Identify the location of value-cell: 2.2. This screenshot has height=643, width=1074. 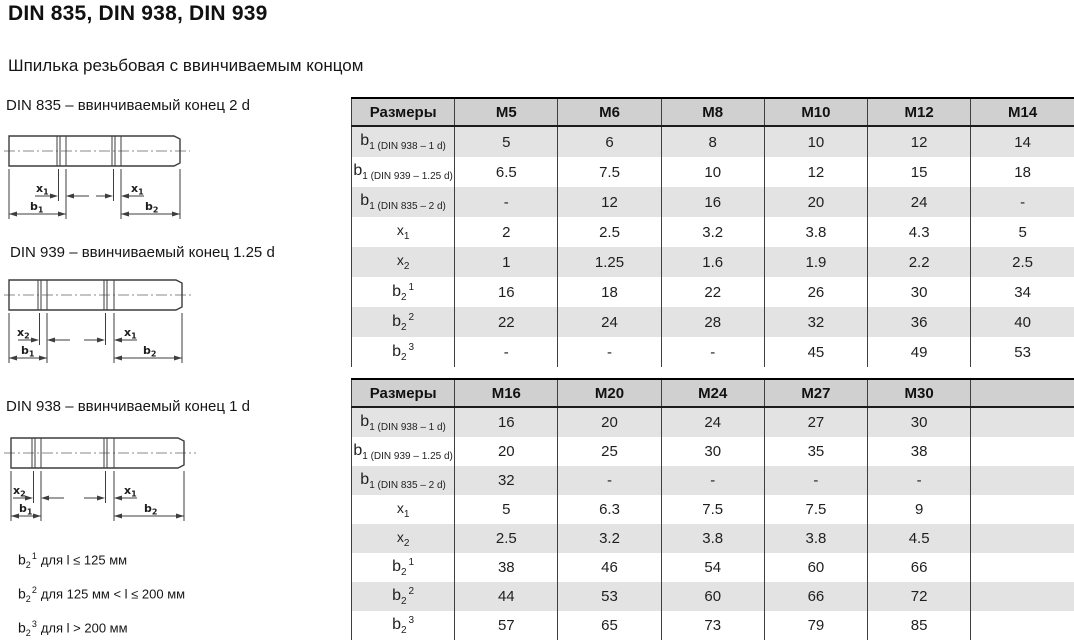
(919, 262).